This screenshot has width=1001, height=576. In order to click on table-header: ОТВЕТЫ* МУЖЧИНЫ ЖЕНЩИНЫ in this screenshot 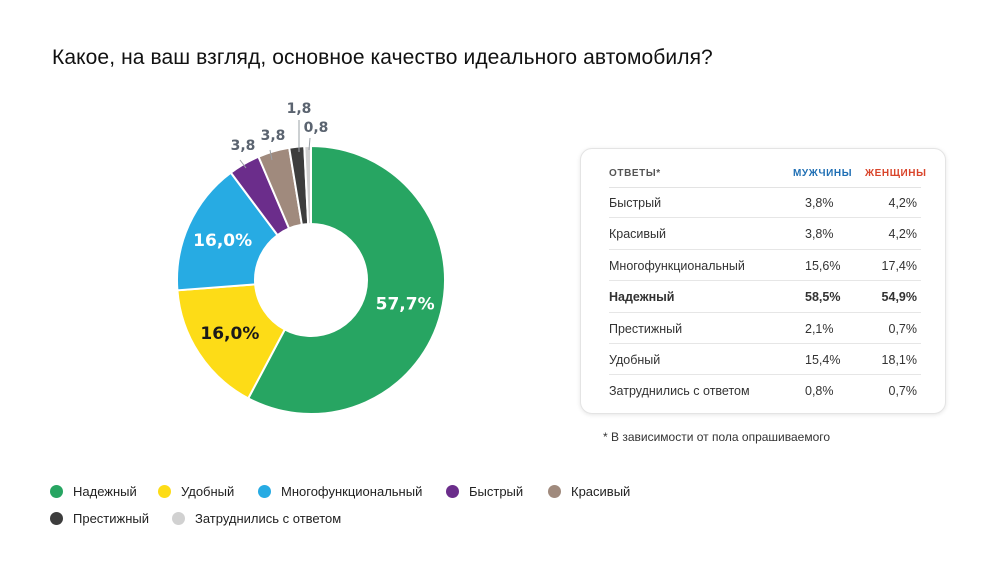, I will do `click(767, 174)`.